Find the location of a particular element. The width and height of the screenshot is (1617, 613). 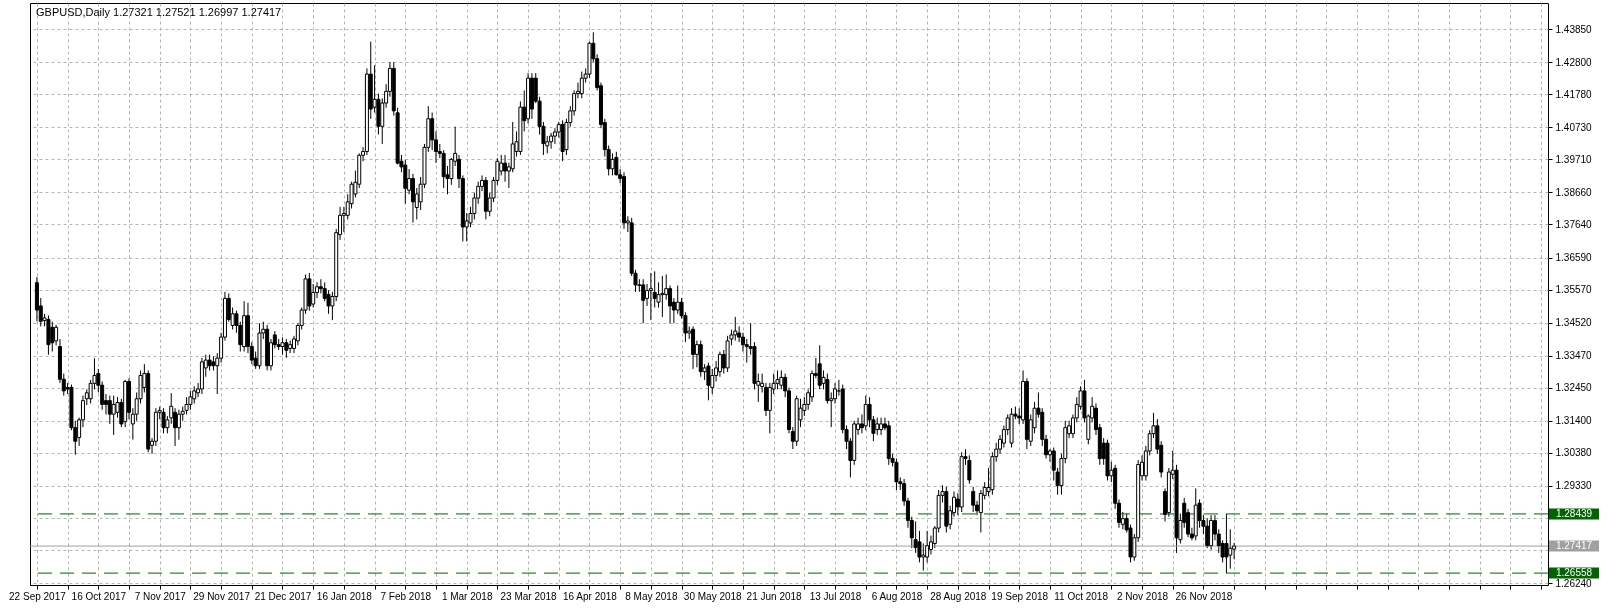

y-tick-label: 1.33470 is located at coordinates (1574, 356).